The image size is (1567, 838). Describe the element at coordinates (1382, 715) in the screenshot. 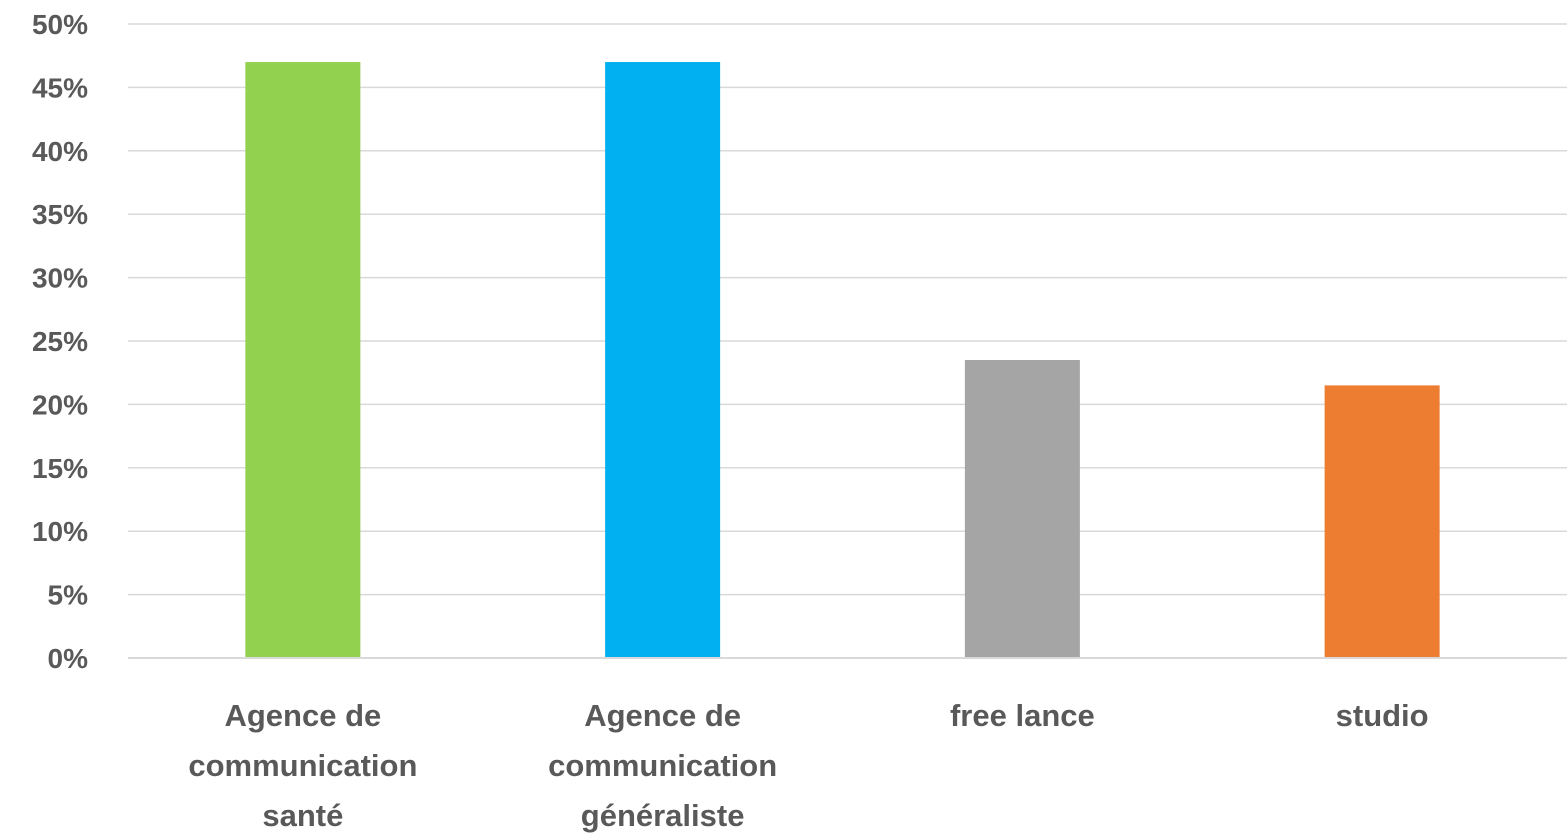

I see `x-category-label: studio` at that location.